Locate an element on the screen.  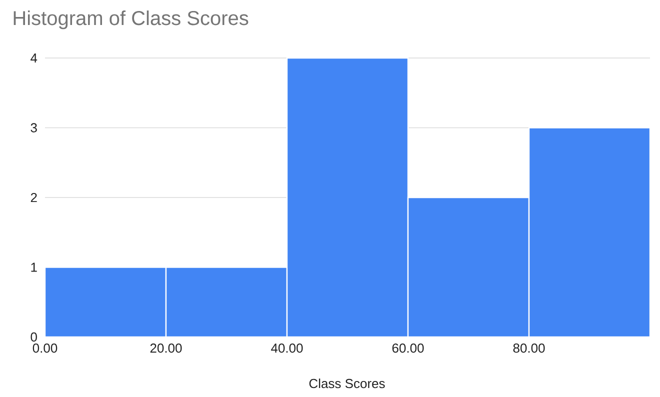
x-tick-label: 40.00 is located at coordinates (287, 348).